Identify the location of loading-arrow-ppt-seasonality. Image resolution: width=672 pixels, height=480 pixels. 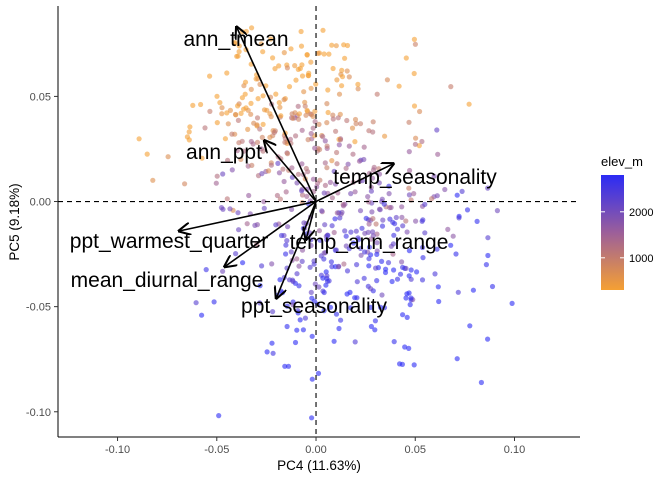
(296, 250).